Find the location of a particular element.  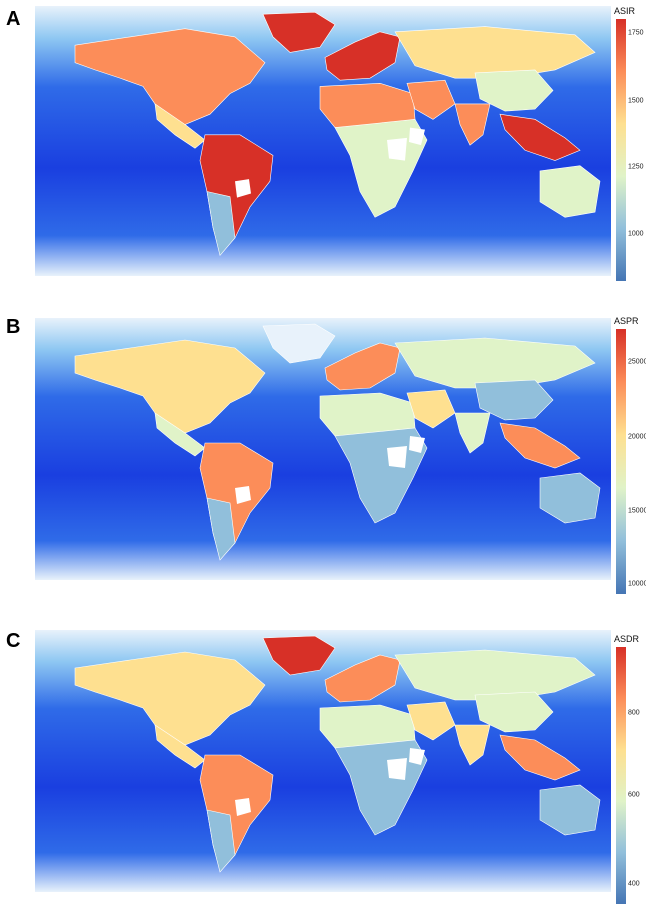

panel-letter-a: A is located at coordinates (13, 19).